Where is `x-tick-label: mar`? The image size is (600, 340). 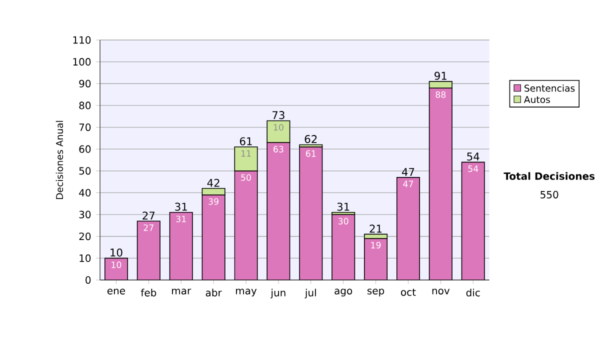
x-tick-label: mar is located at coordinates (182, 291).